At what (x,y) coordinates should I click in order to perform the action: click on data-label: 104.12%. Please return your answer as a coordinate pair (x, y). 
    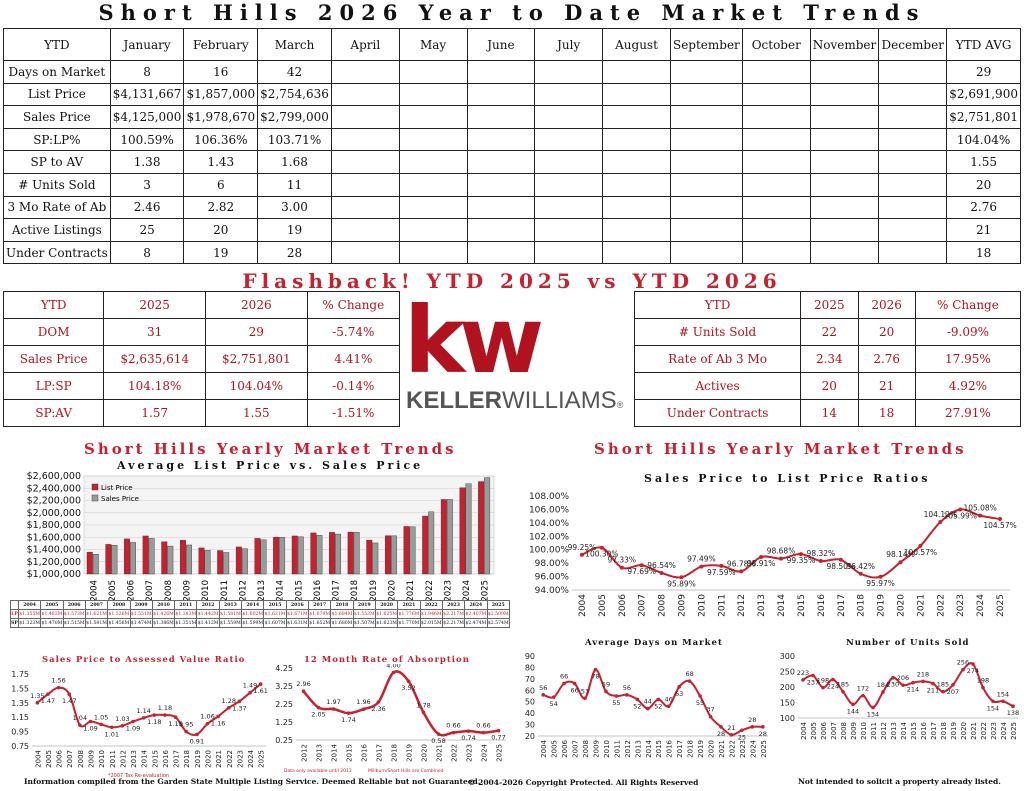
    Looking at the image, I should click on (940, 514).